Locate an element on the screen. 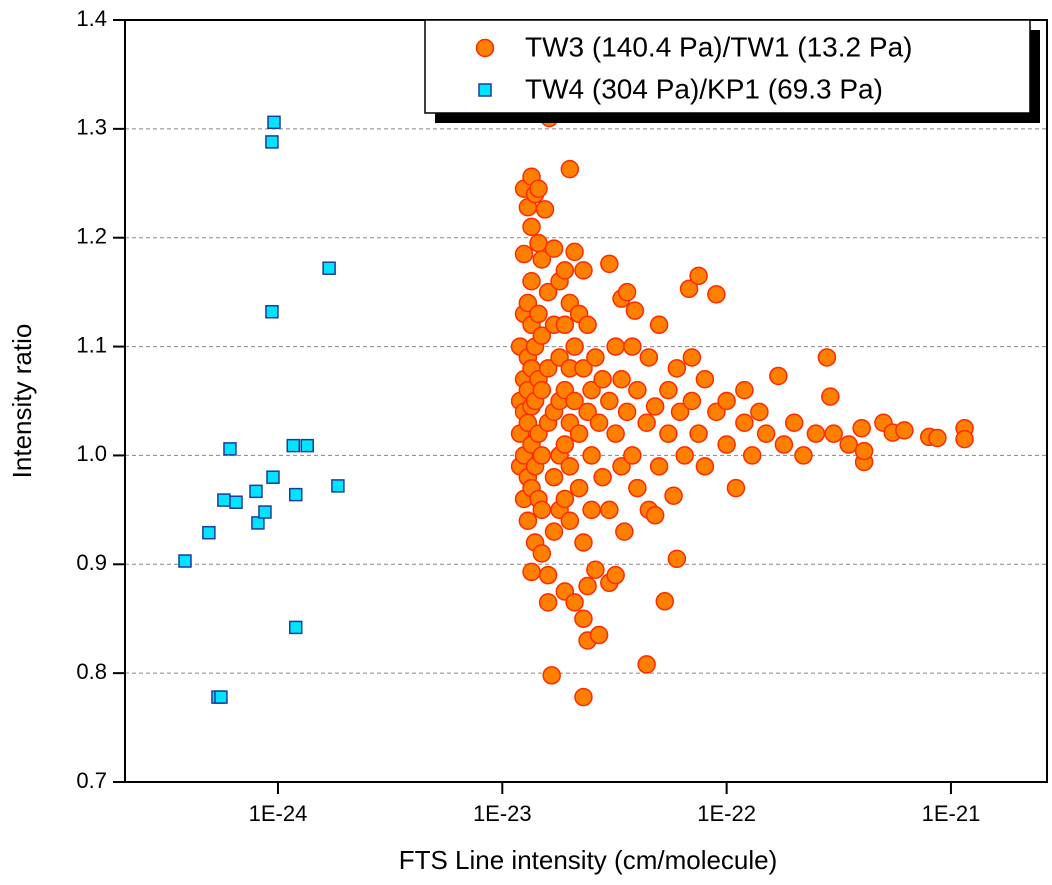 The image size is (1052, 885). series is located at coordinates (261, 409).